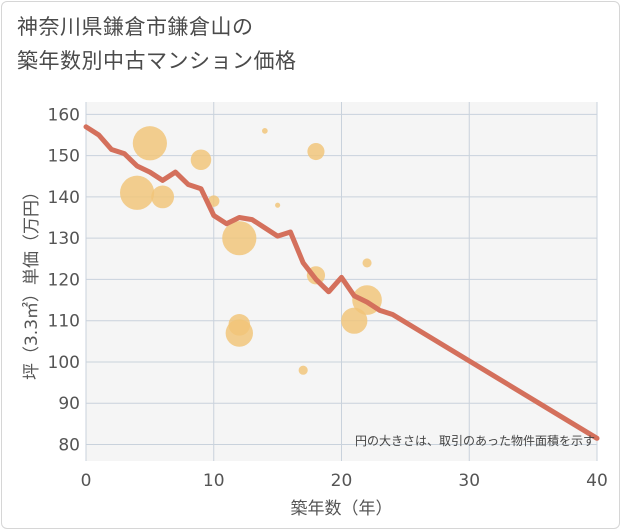  I want to click on x-axis-ticks: 0 10 20 30 40, so click(344, 481).